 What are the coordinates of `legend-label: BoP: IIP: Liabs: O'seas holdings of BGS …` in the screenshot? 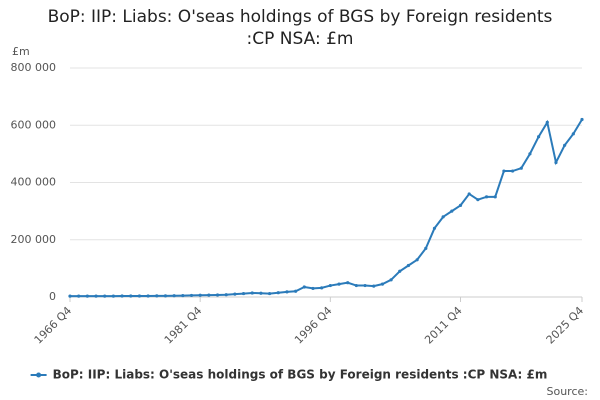 It's located at (300, 375).